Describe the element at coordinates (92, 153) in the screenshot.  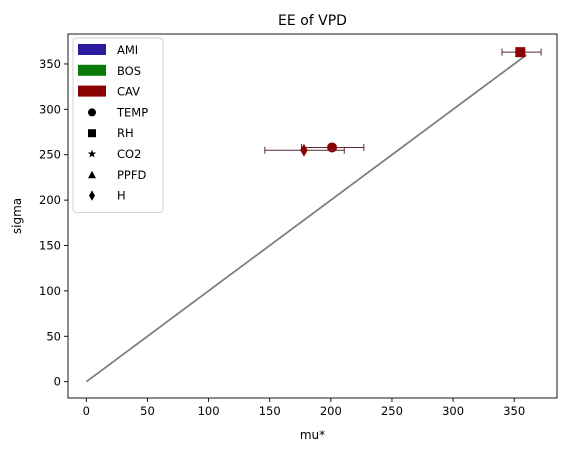
I see `legend-marker-co2` at that location.